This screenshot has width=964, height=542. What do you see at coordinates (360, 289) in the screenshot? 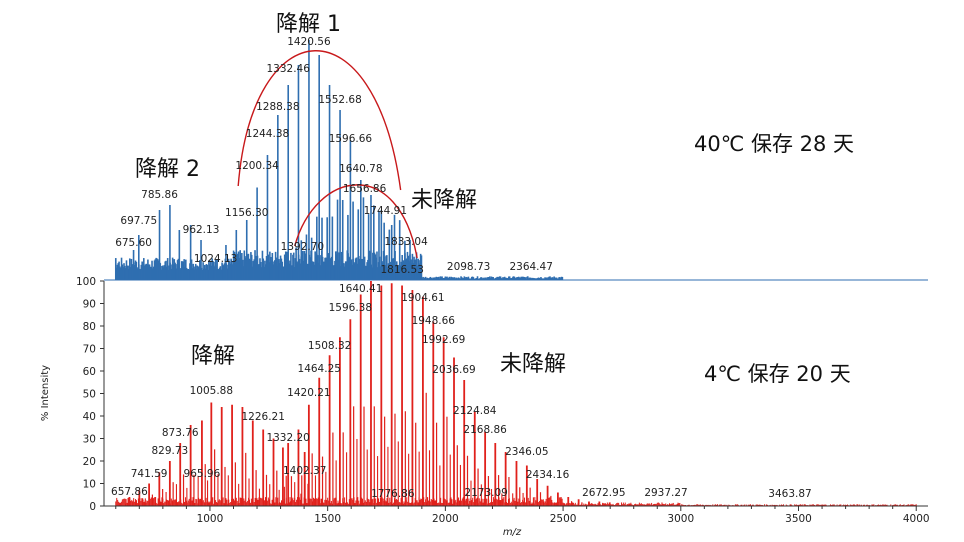
I see `bottom-peak-label: 1640.41` at bounding box center [360, 289].